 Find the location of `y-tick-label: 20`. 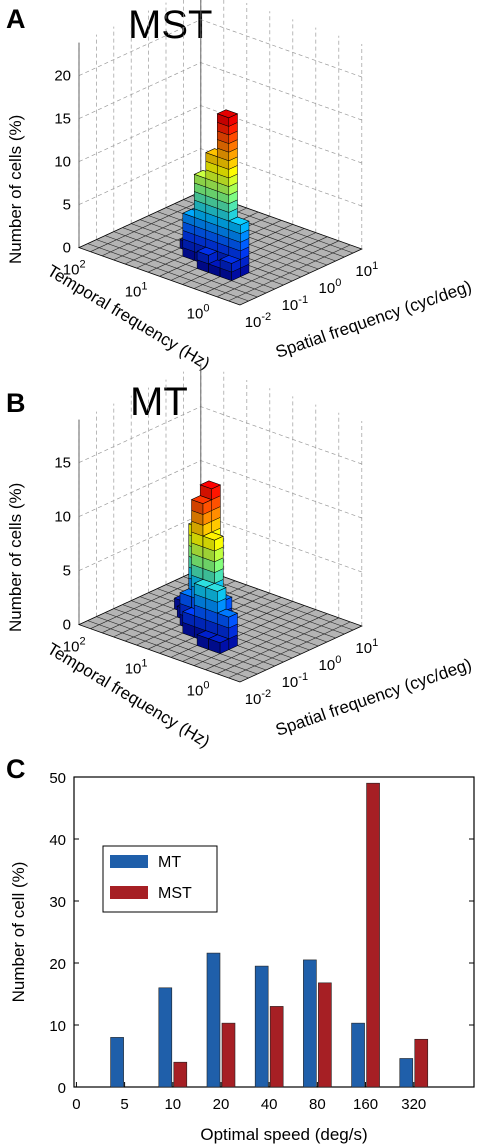

y-tick-label: 20 is located at coordinates (57, 964).